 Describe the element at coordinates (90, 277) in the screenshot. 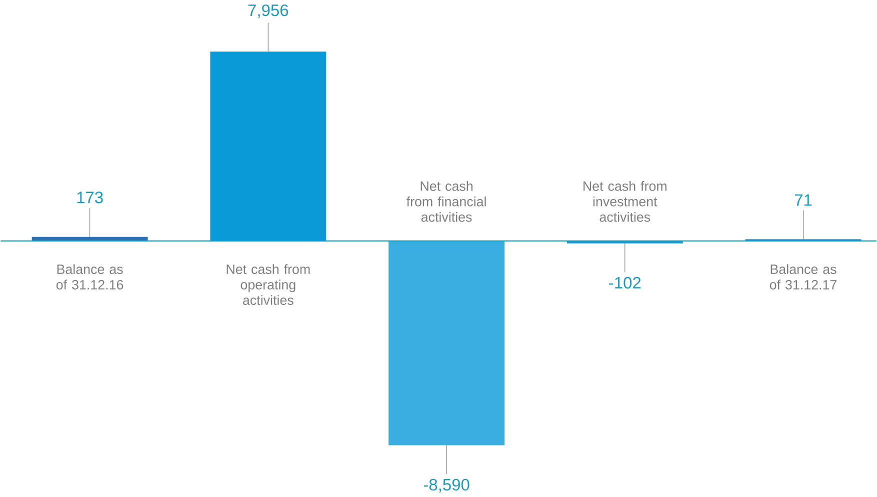

I see `x-tick-label: Balance as of 31.12.16` at that location.